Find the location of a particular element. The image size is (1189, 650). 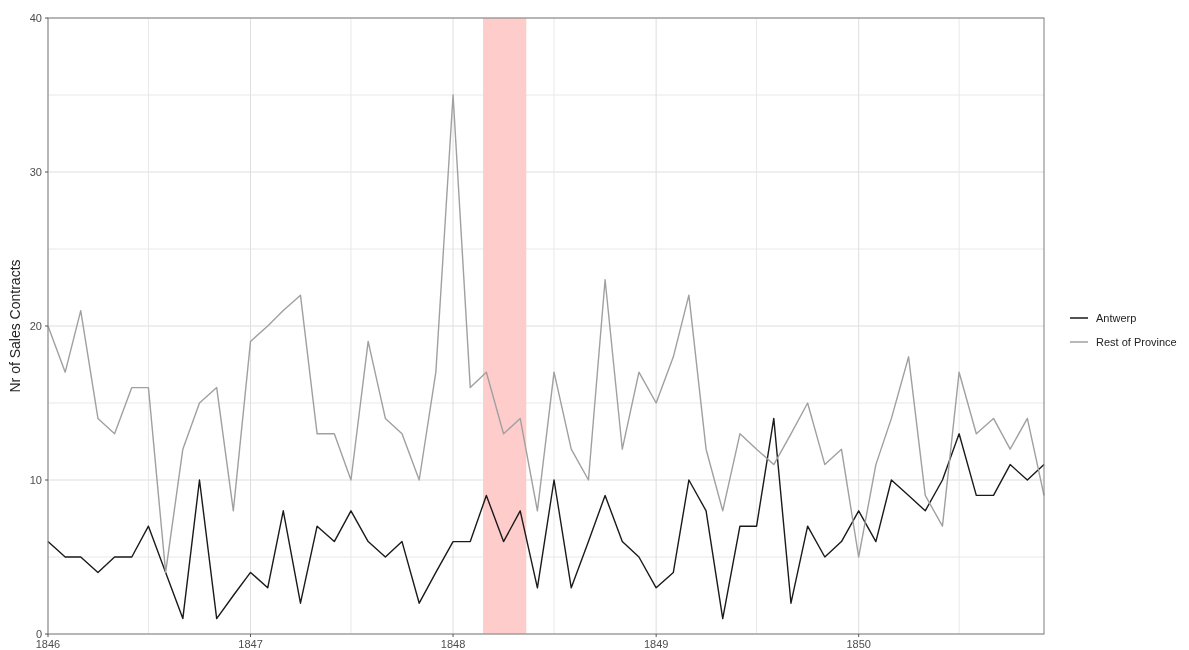

x-tick-label: 1849 is located at coordinates (656, 644).